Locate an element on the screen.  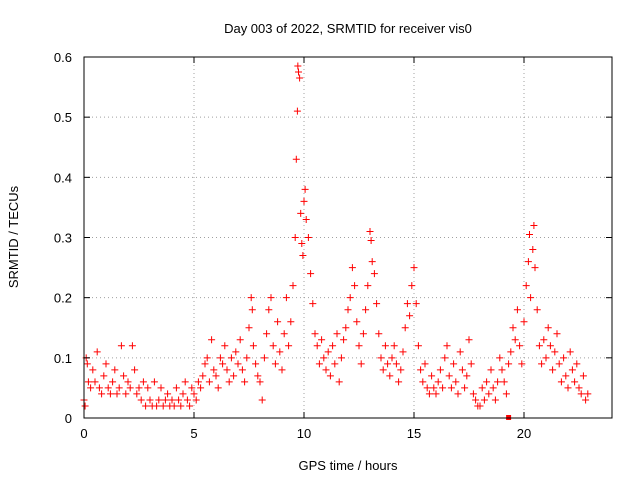
x-tick-label: 15 is located at coordinates (414, 433).